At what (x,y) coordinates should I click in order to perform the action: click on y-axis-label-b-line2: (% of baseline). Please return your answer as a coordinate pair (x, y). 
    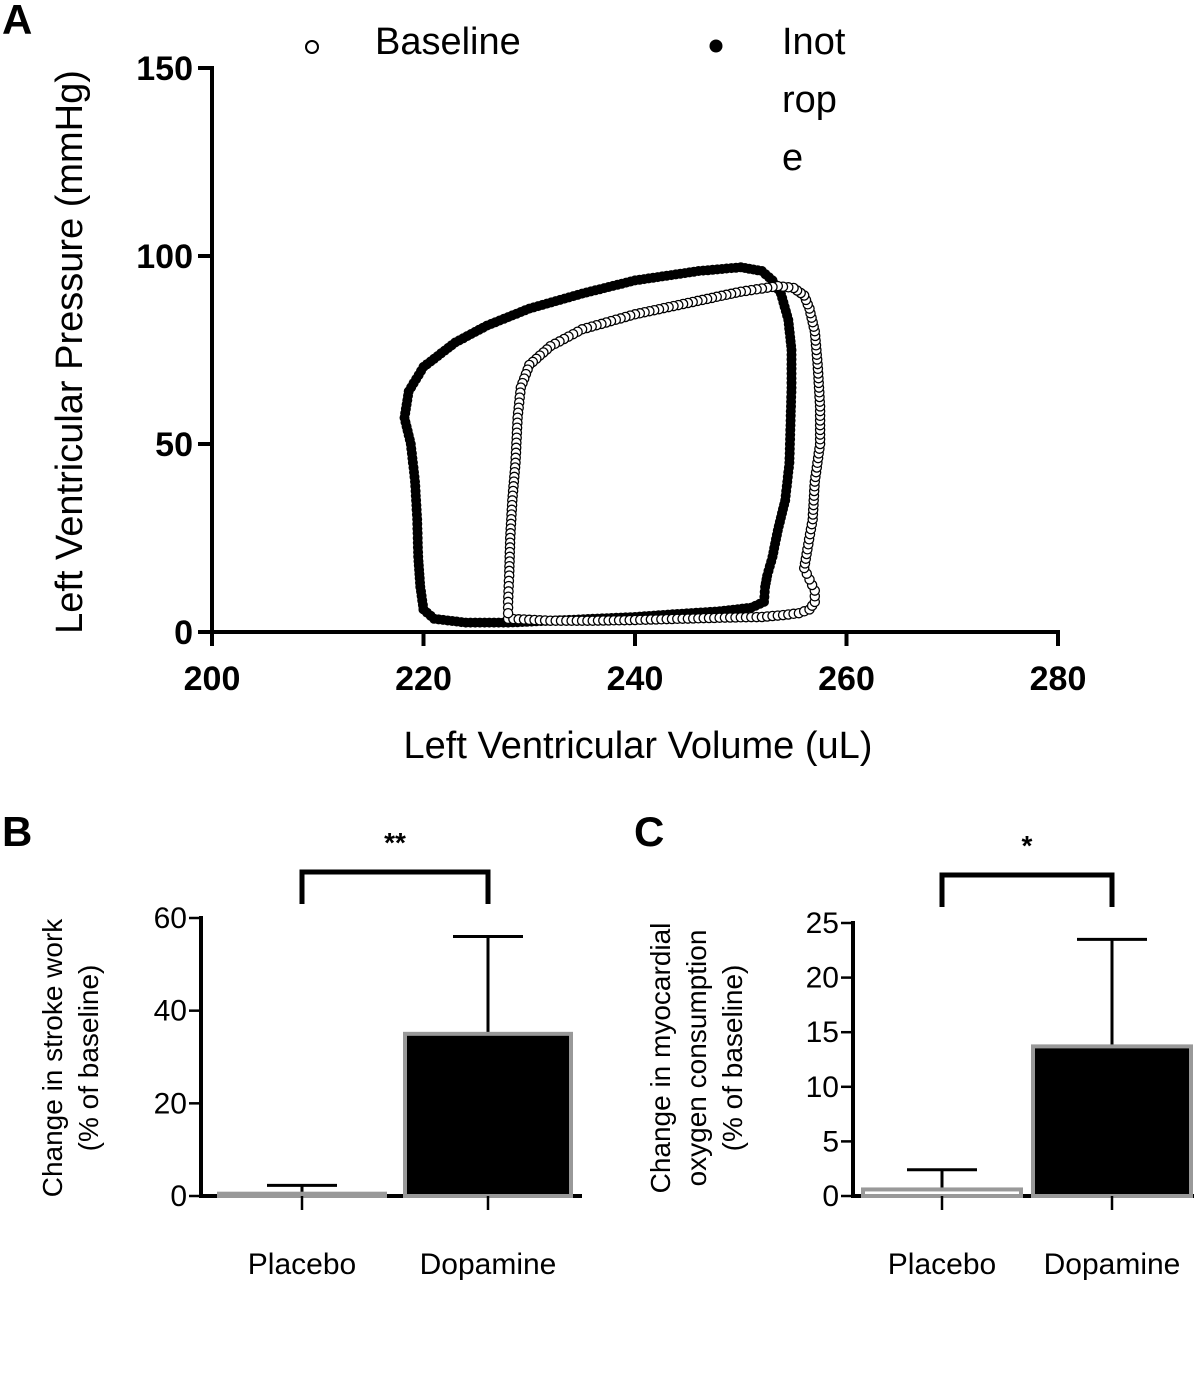
    Looking at the image, I should click on (88, 1058).